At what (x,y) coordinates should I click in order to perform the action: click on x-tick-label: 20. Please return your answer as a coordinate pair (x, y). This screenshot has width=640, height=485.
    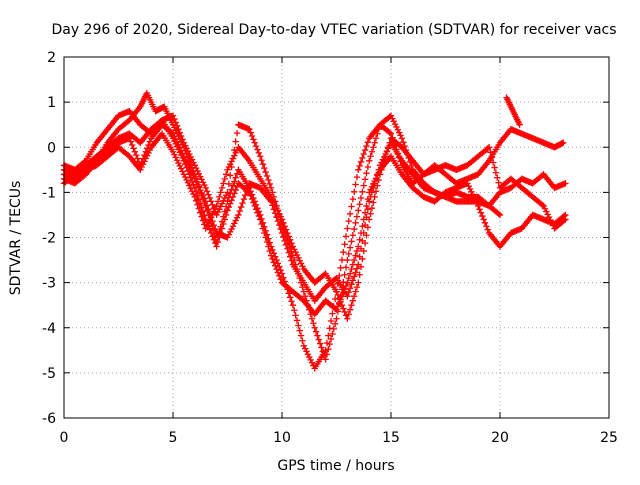
    Looking at the image, I should click on (500, 438).